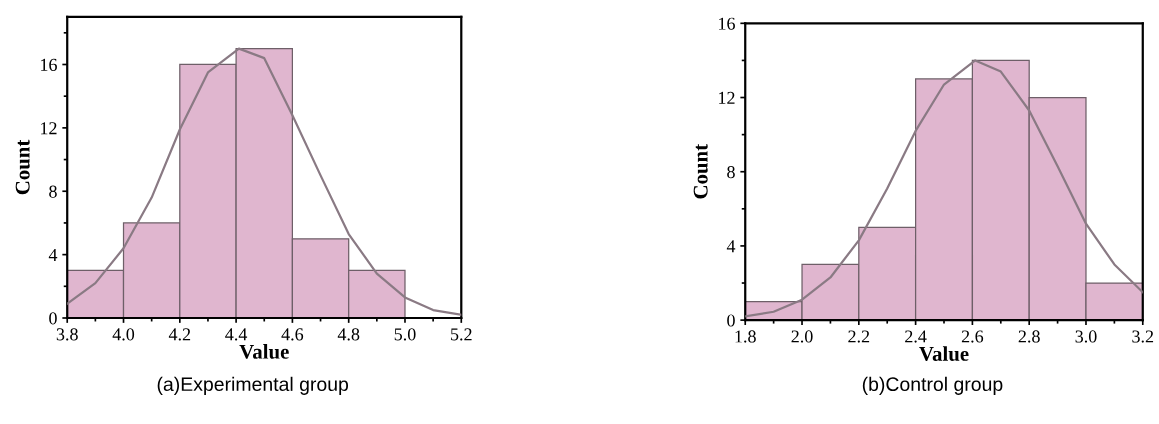  Describe the element at coordinates (802, 336) in the screenshot. I see `x-tick-label: 2.0` at that location.